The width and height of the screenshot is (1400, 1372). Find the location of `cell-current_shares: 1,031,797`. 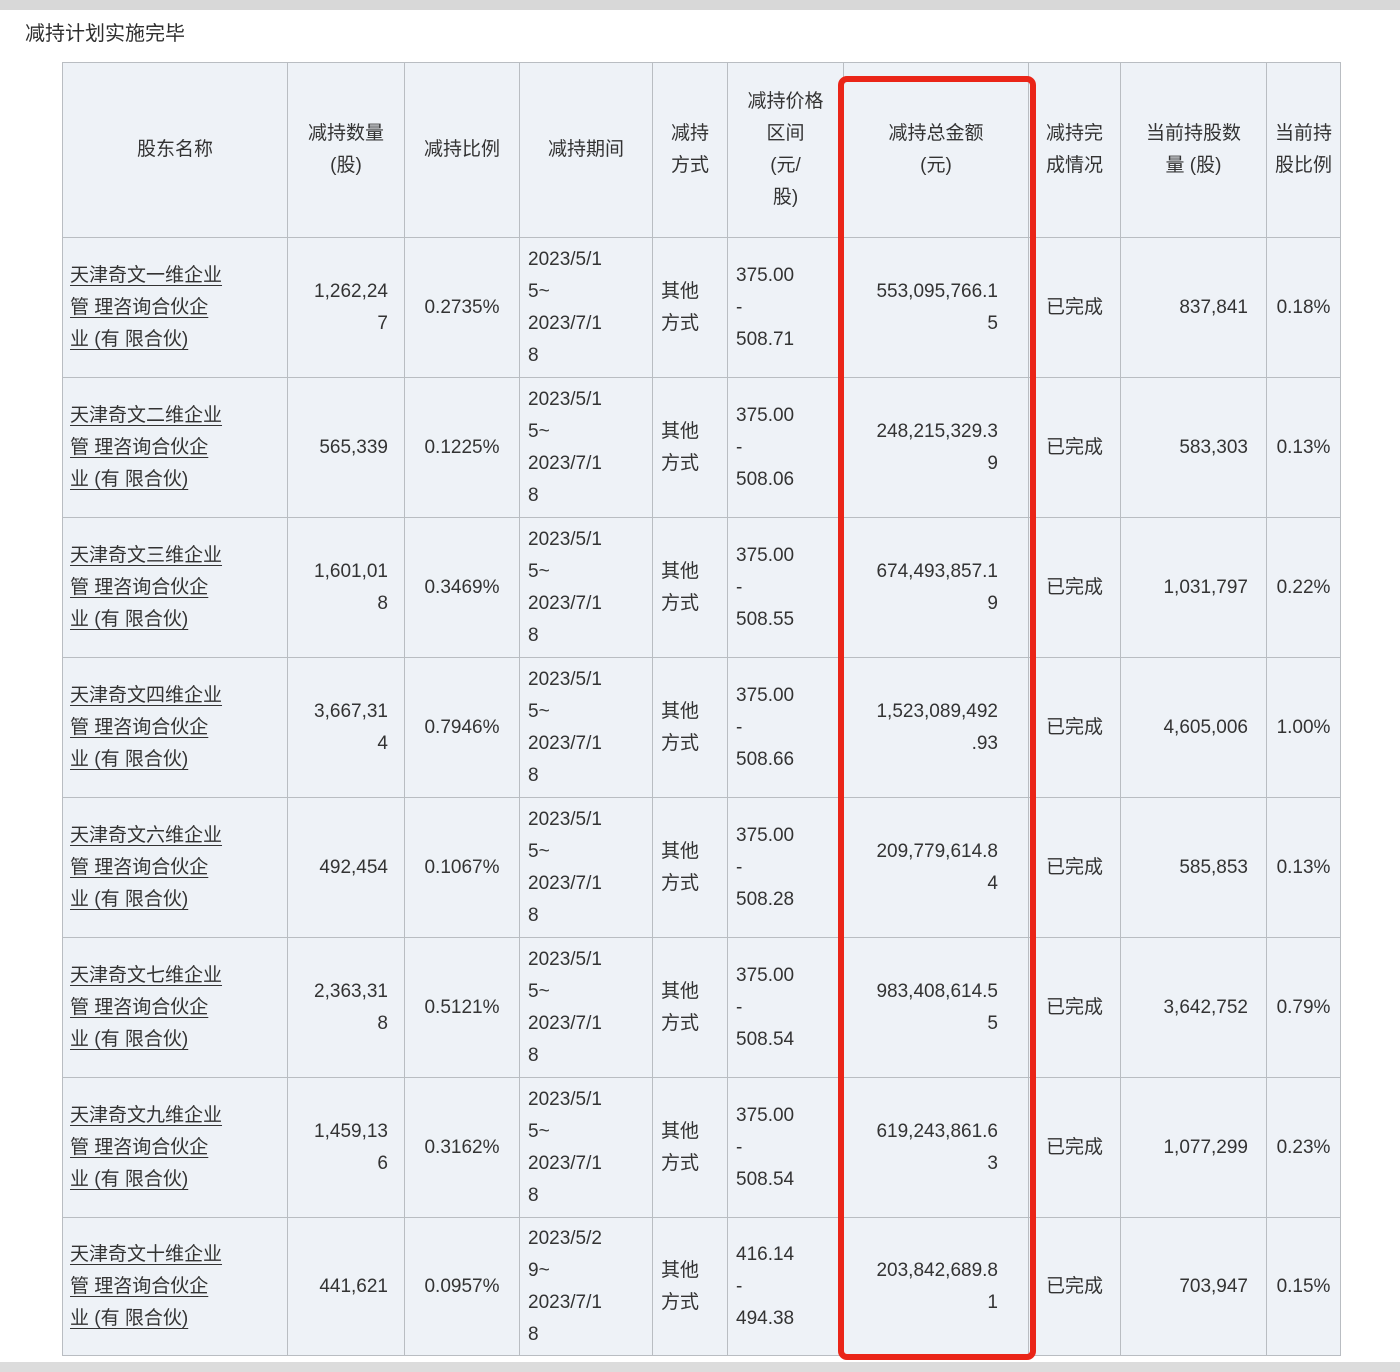

cell-current_shares: 1,031,797 is located at coordinates (1193, 587).